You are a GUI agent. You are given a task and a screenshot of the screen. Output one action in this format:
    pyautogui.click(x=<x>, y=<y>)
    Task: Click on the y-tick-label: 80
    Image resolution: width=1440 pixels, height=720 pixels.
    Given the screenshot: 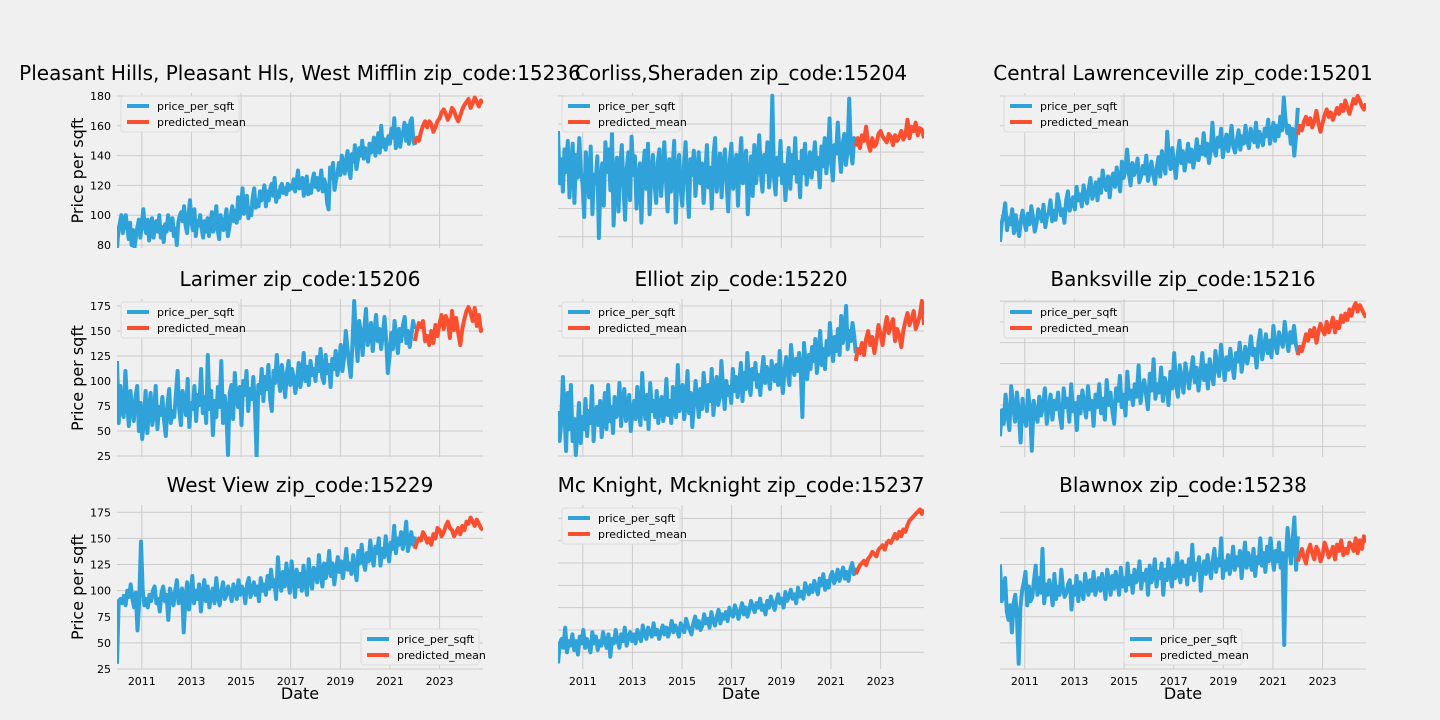 What is the action you would take?
    pyautogui.click(x=104, y=245)
    